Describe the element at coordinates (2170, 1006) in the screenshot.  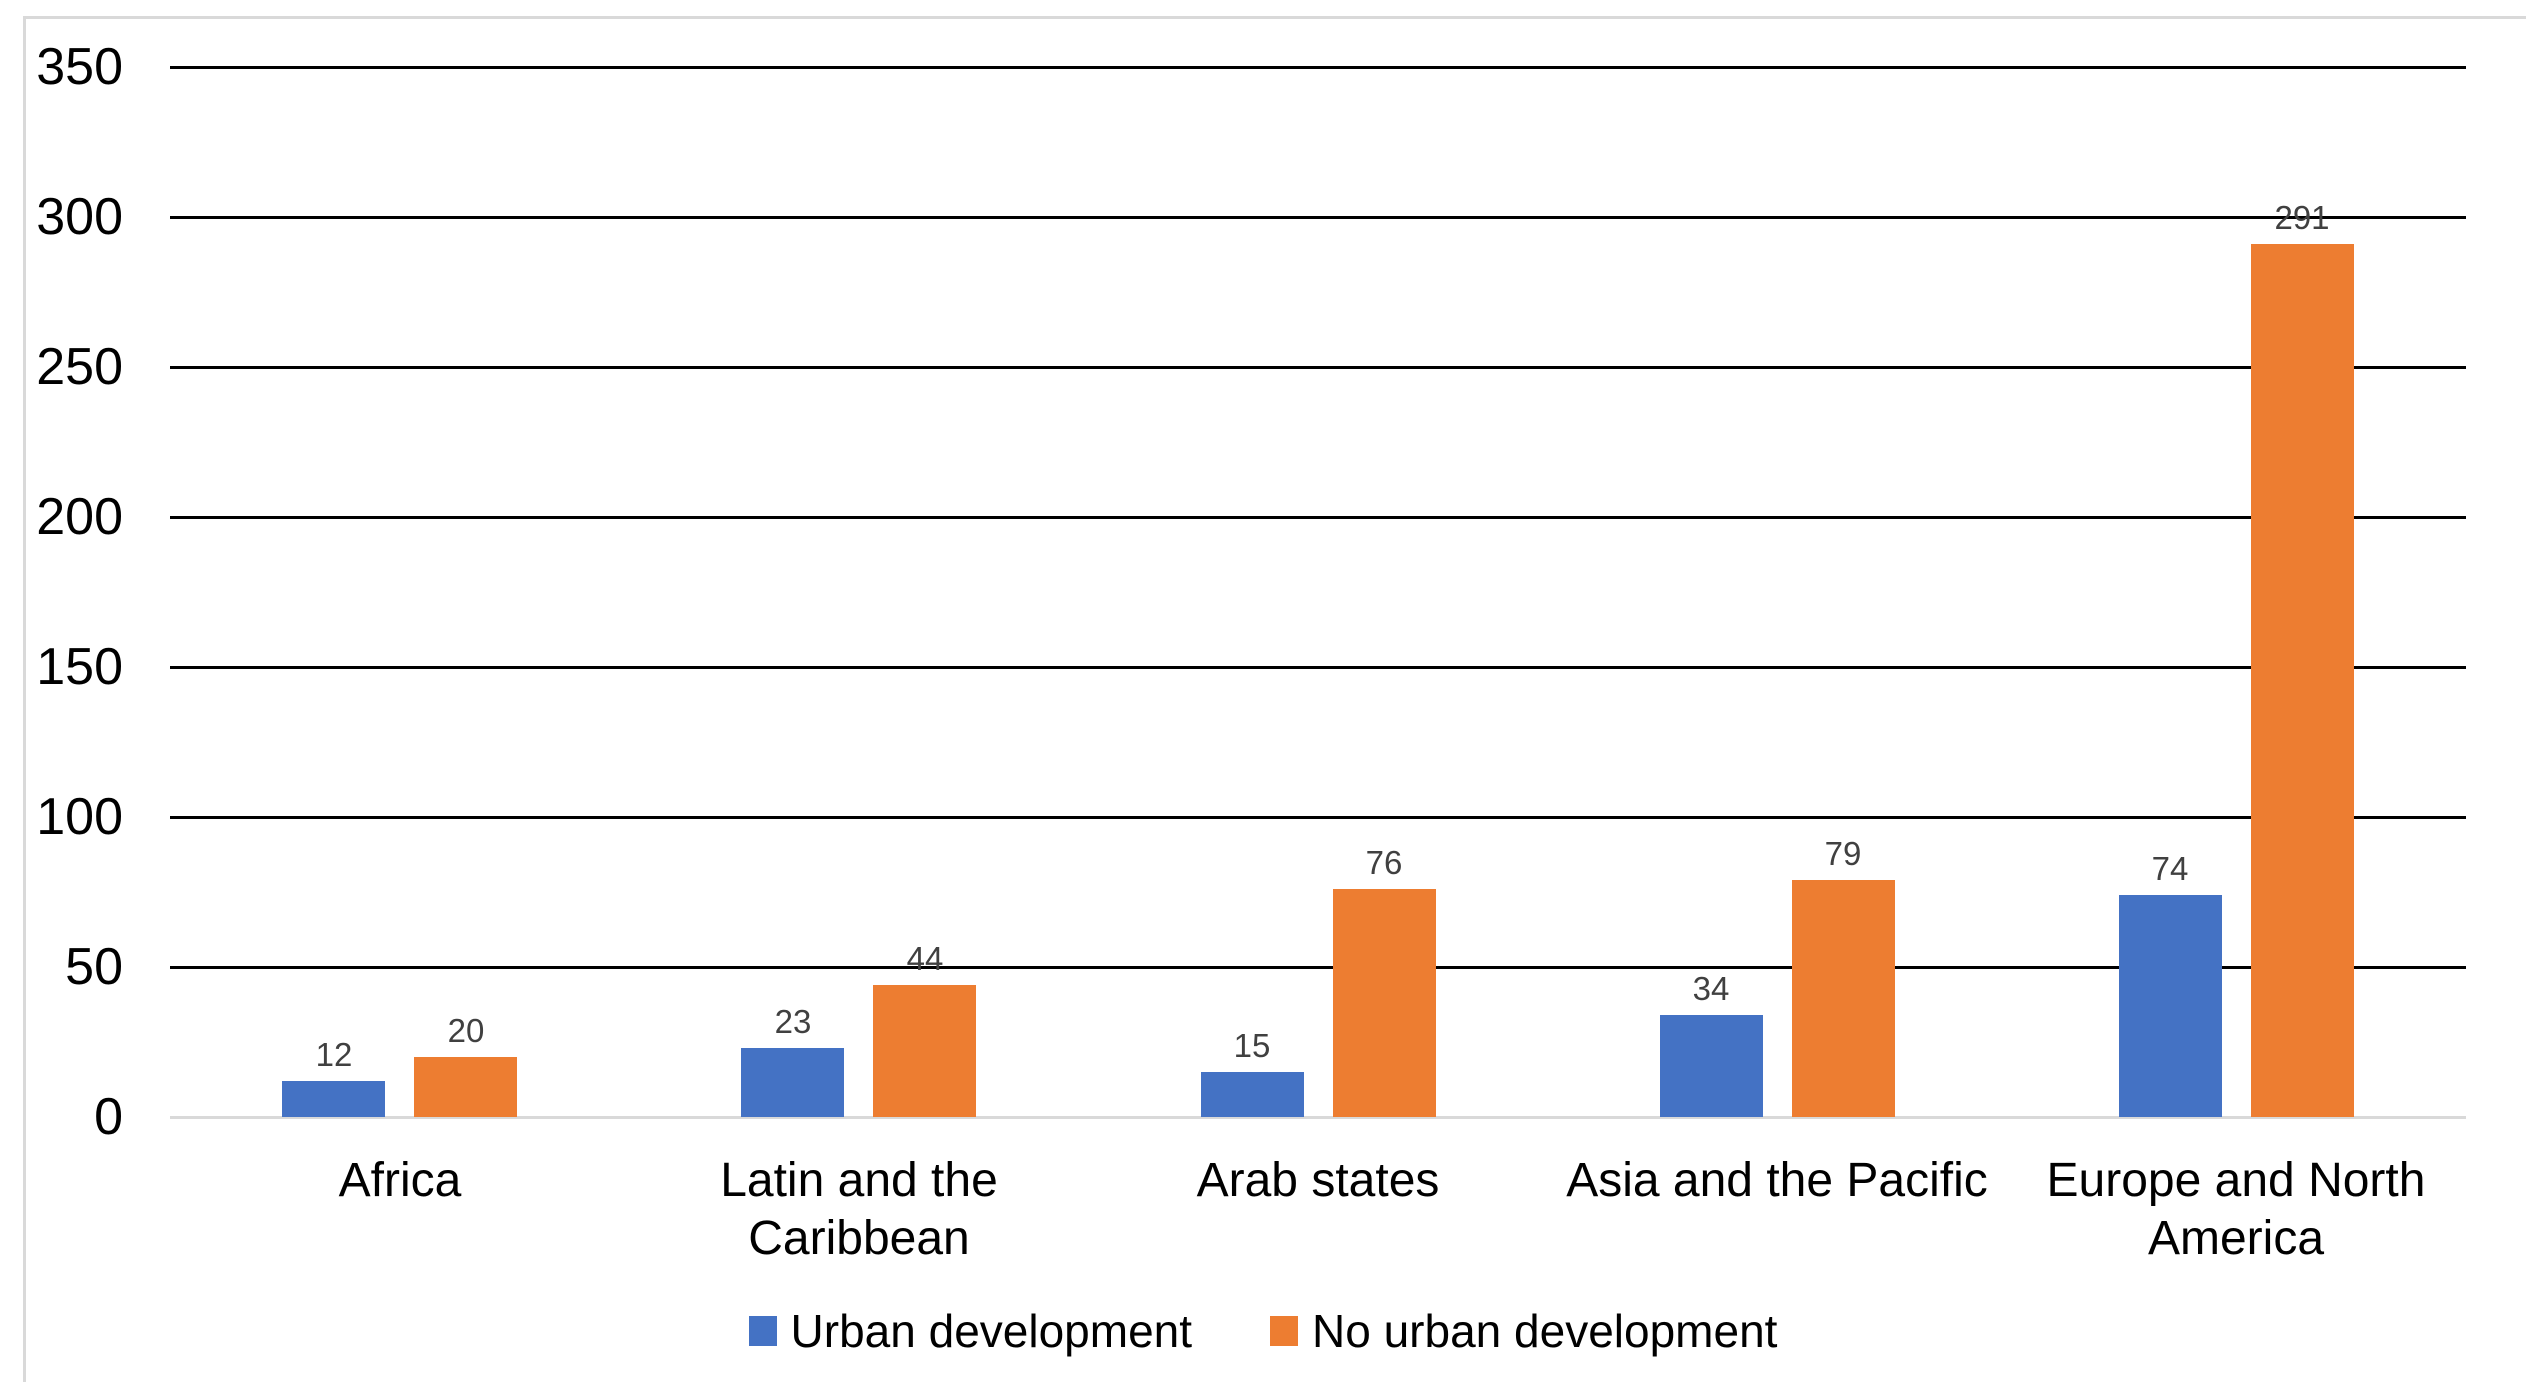
I see `bar-urban-development-europe-and-north-america` at that location.